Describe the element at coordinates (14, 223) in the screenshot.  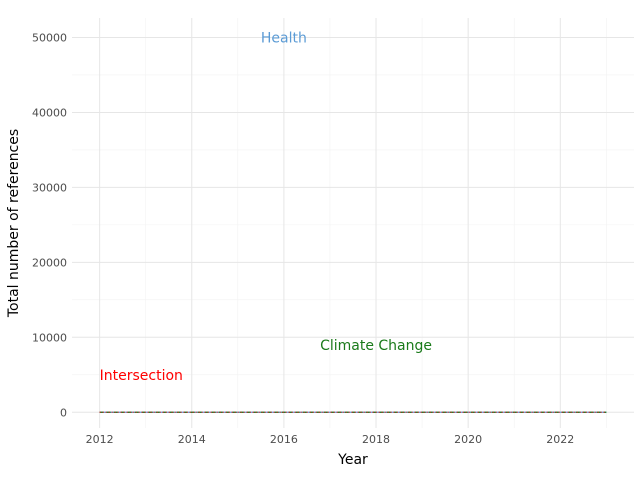
I see `y-axis-title: Total number of references` at that location.